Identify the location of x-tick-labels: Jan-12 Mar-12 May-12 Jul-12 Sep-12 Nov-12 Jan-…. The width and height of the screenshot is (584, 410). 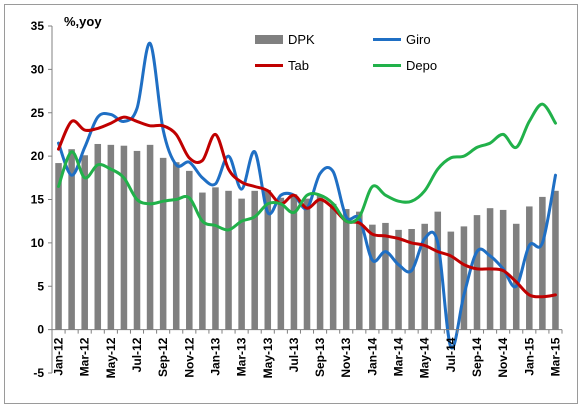
(307, 357).